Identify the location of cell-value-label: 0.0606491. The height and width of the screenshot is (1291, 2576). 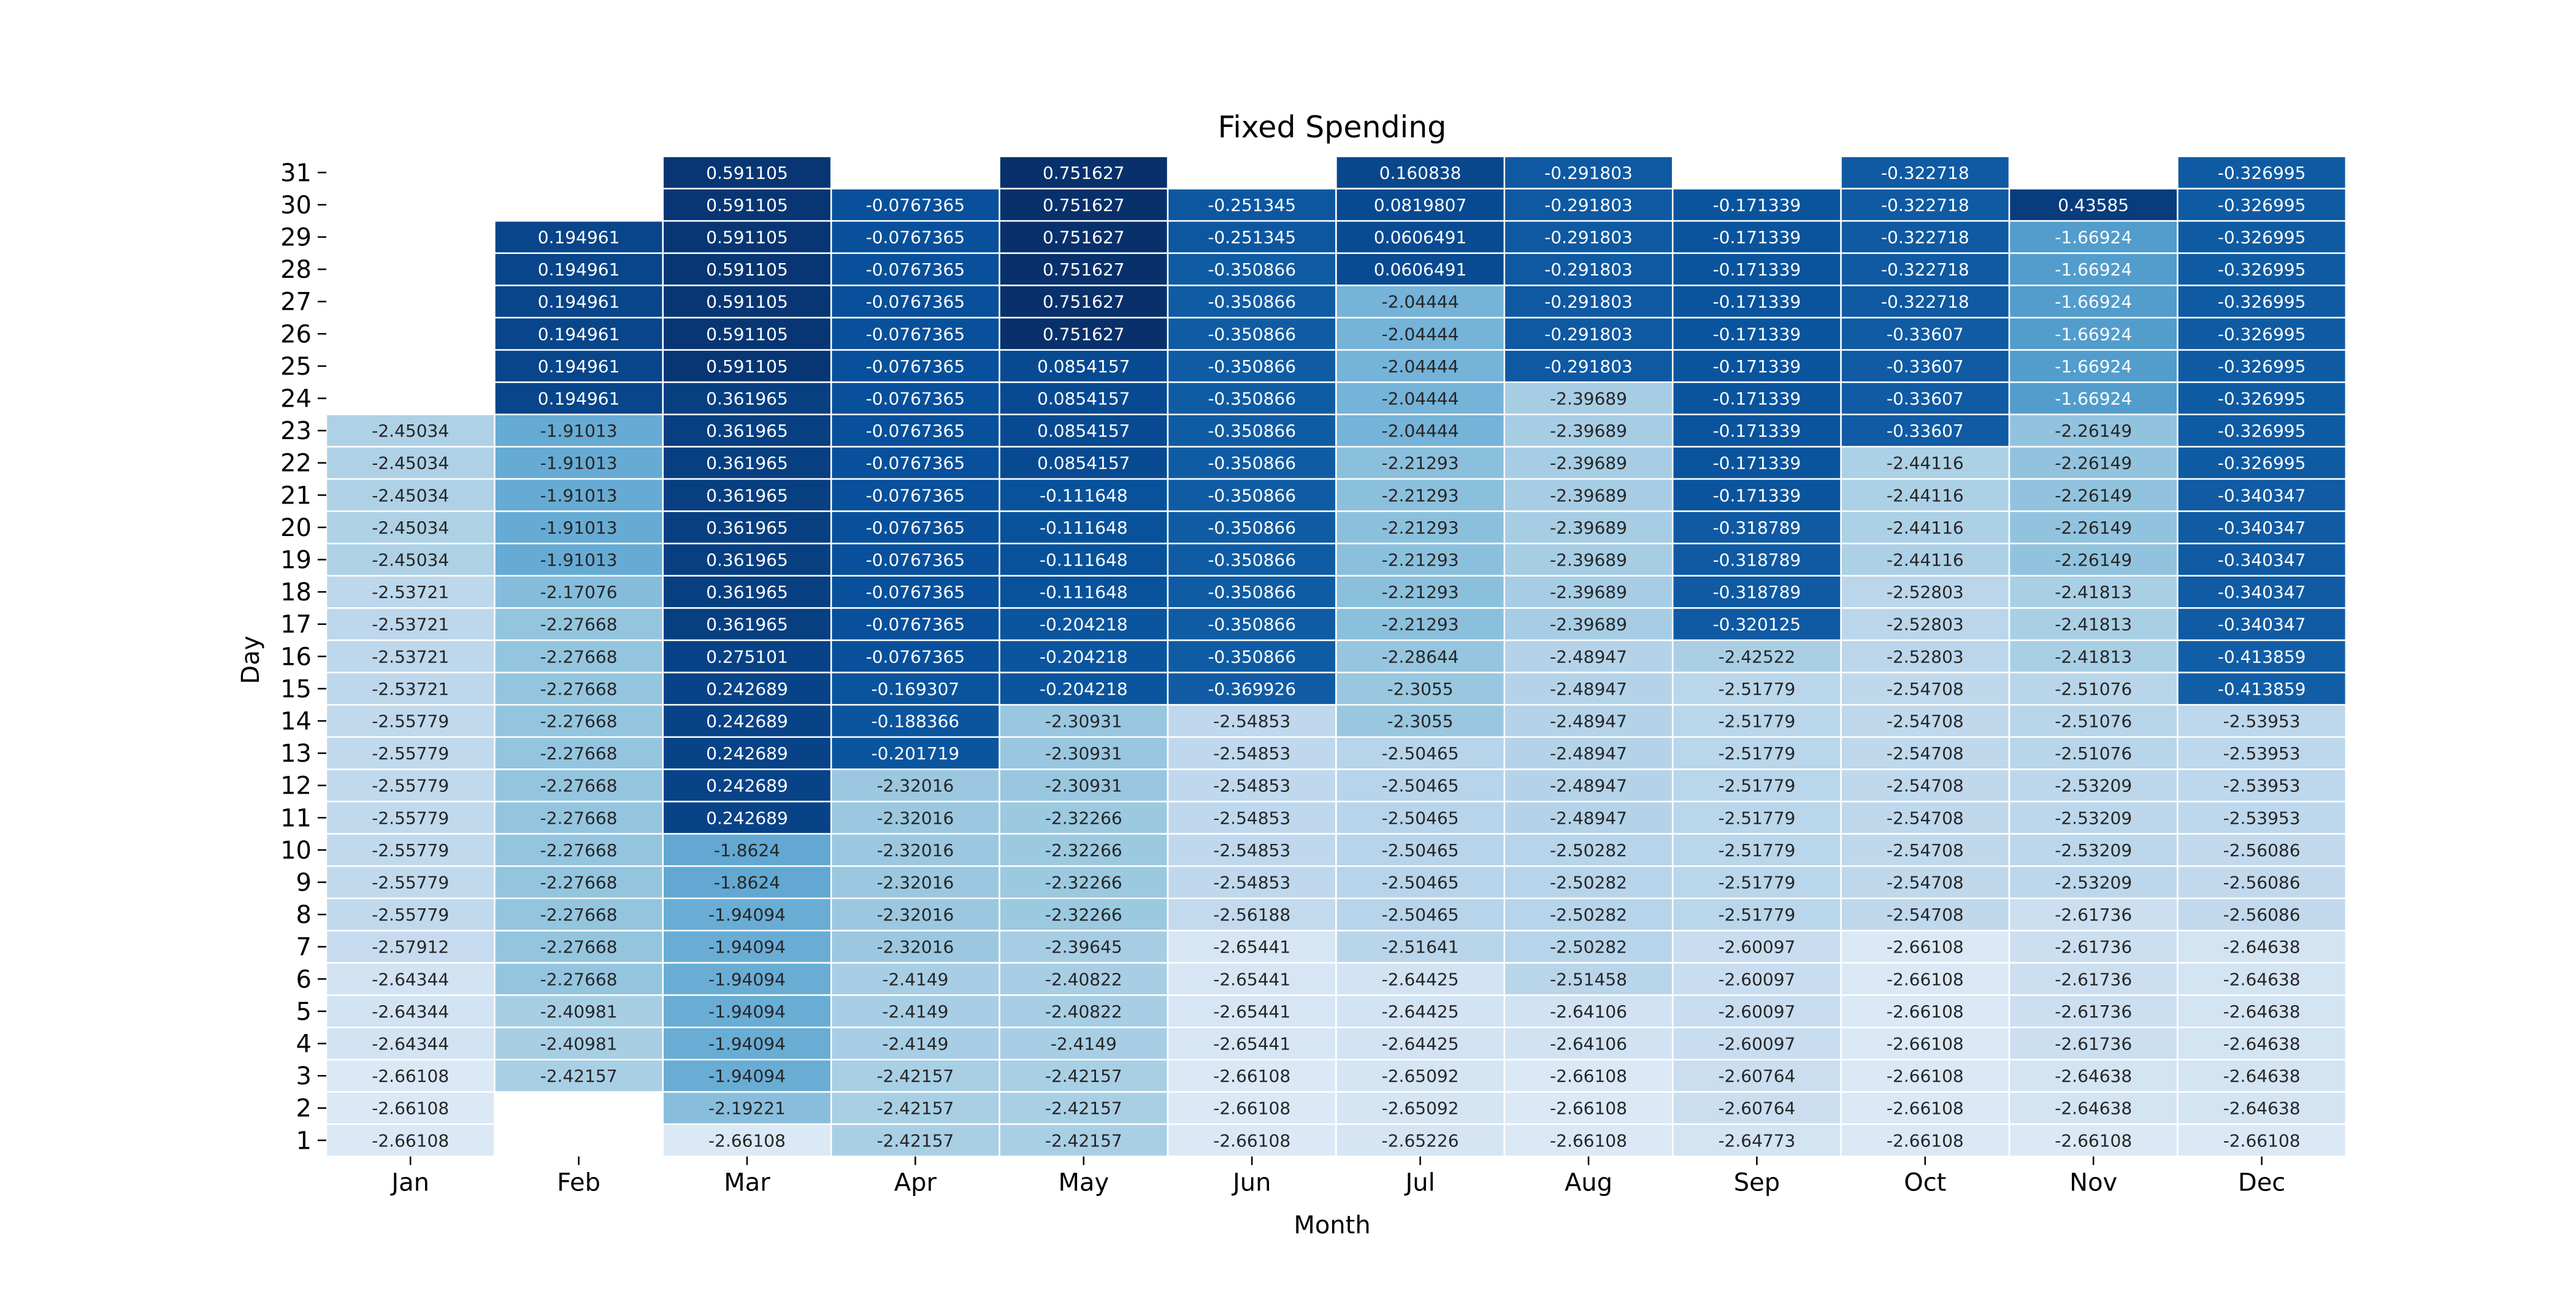
(1420, 269).